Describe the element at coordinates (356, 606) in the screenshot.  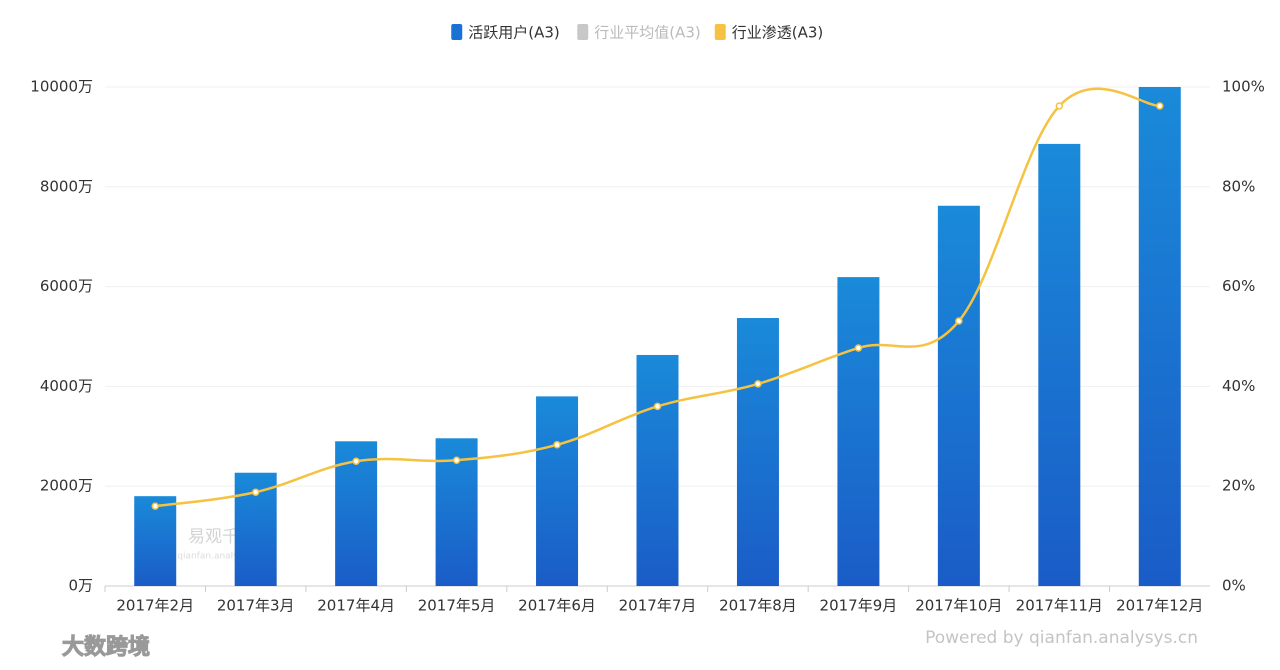
I see `x-tick-label: 2017年4月` at that location.